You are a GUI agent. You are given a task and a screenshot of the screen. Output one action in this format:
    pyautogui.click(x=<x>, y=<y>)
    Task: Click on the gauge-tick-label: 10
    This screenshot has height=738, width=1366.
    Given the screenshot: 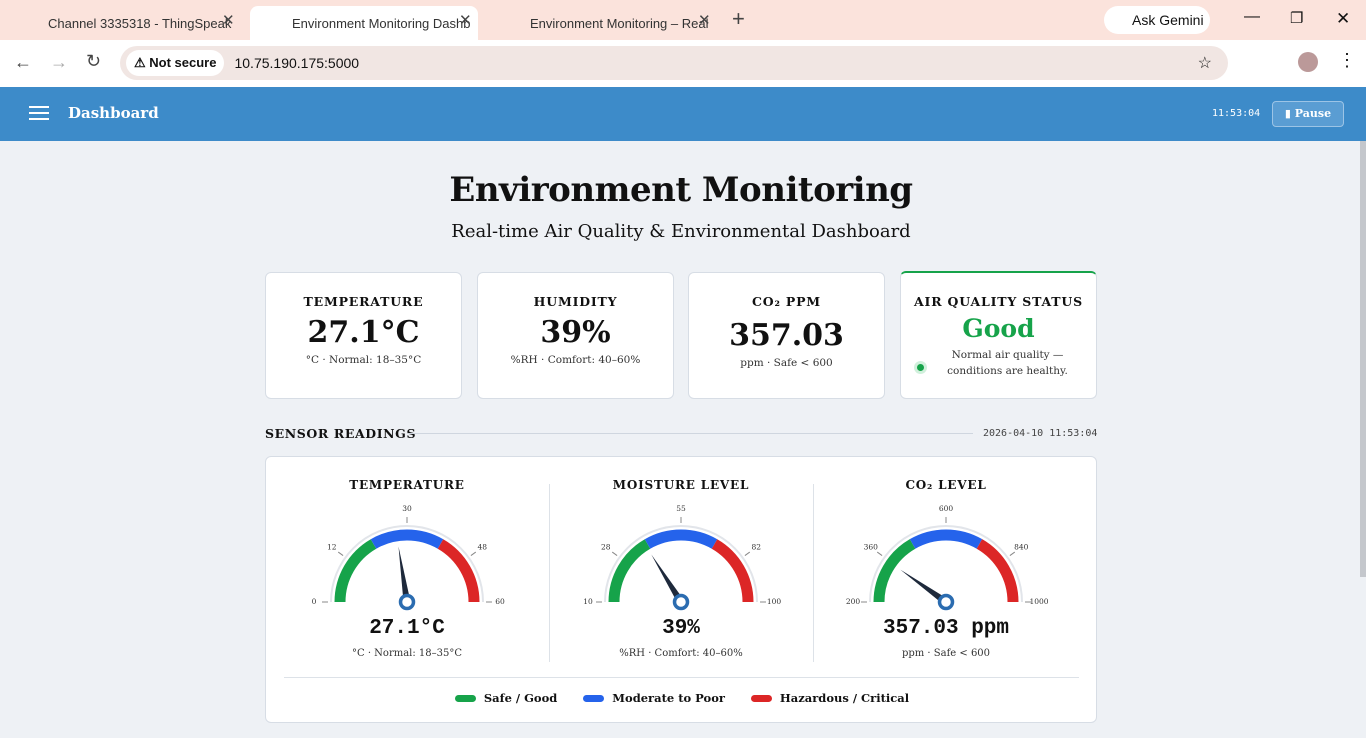 What is the action you would take?
    pyautogui.click(x=588, y=601)
    